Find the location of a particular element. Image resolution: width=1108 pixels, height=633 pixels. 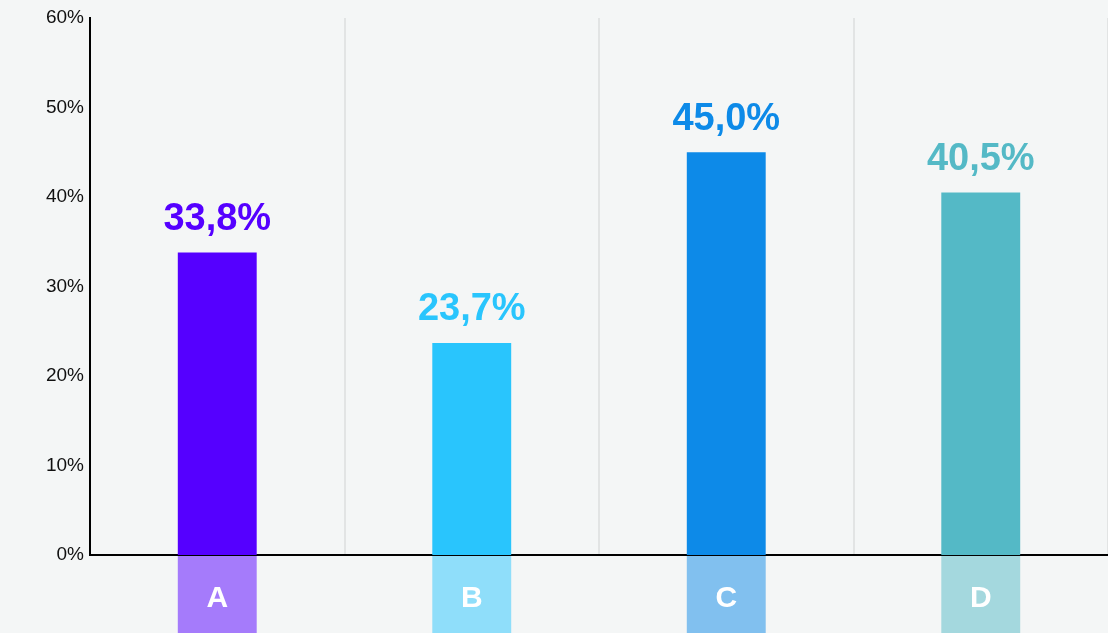

data-label: 40,5% is located at coordinates (980, 157).